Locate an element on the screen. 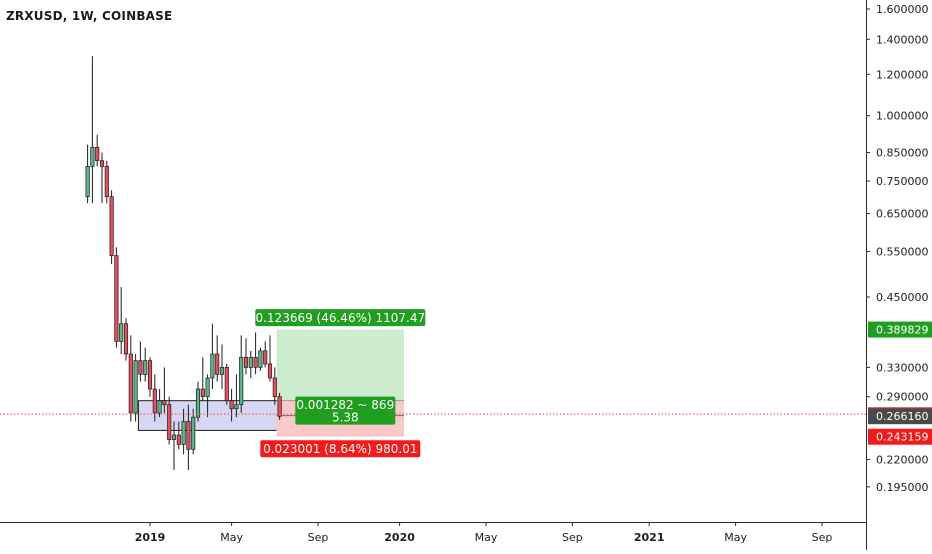 The width and height of the screenshot is (932, 554). price-tick-label: 0.850000 is located at coordinates (902, 153).